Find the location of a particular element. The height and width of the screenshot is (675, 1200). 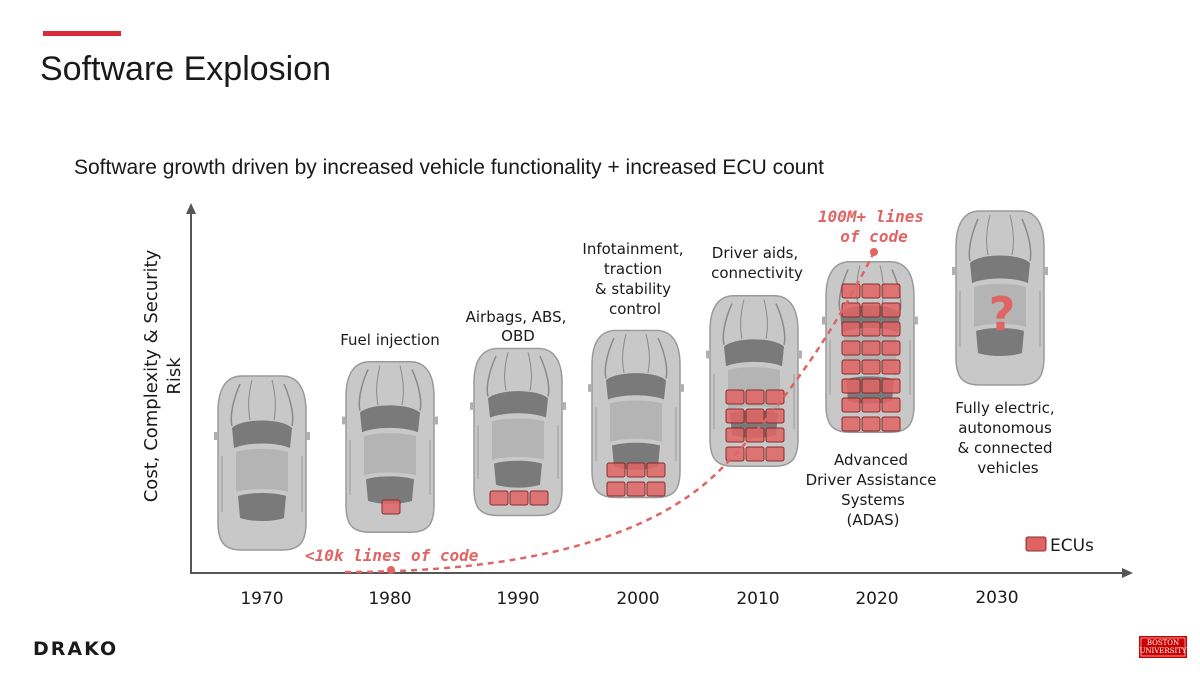

label-airbags-line2: OBD is located at coordinates (518, 336).